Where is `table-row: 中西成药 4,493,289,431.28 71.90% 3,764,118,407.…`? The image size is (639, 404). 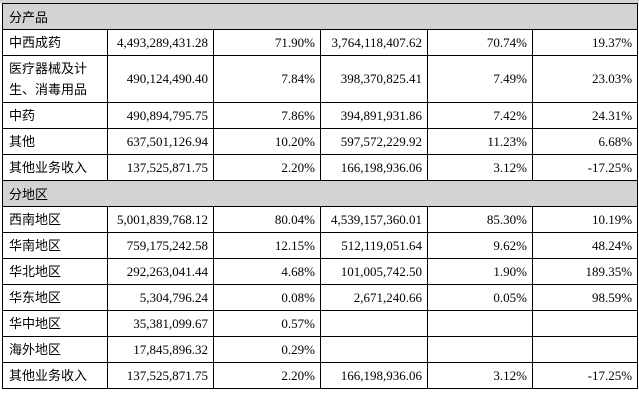 table-row: 中西成药 4,493,289,431.28 71.90% 3,764,118,407.… is located at coordinates (320, 42).